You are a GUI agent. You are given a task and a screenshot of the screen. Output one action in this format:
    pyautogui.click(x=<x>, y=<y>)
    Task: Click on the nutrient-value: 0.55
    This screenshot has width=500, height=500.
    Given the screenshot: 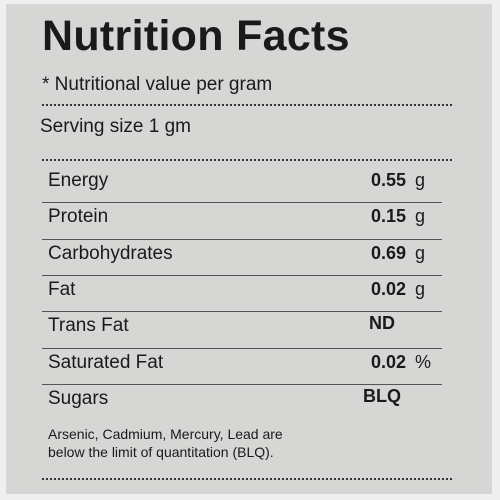 What is the action you would take?
    pyautogui.click(x=388, y=180)
    